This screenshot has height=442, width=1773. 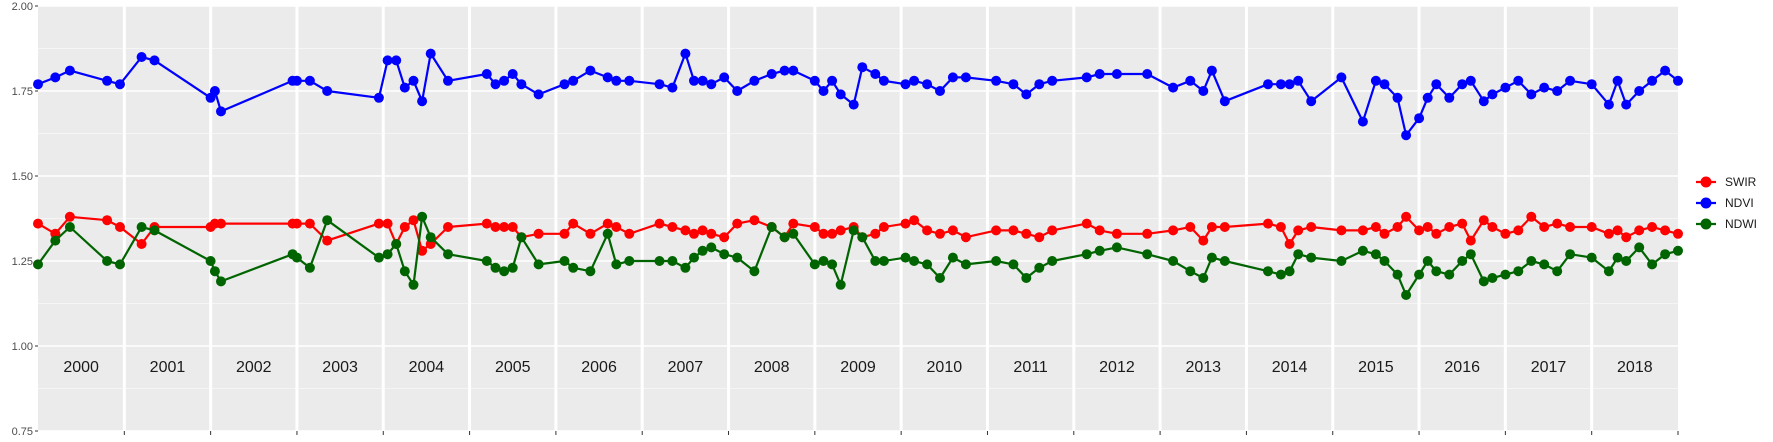 I want to click on y-tick-label: 1.75, so click(x=22, y=92).